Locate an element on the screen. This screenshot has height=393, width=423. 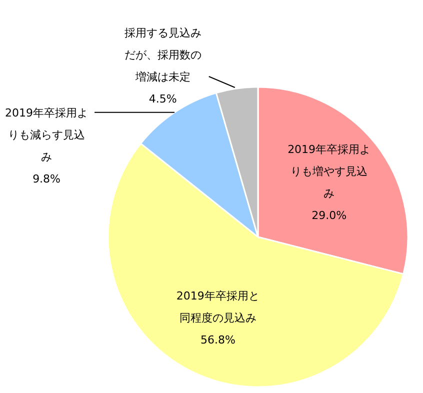
data-label: 4.5% is located at coordinates (162, 99).